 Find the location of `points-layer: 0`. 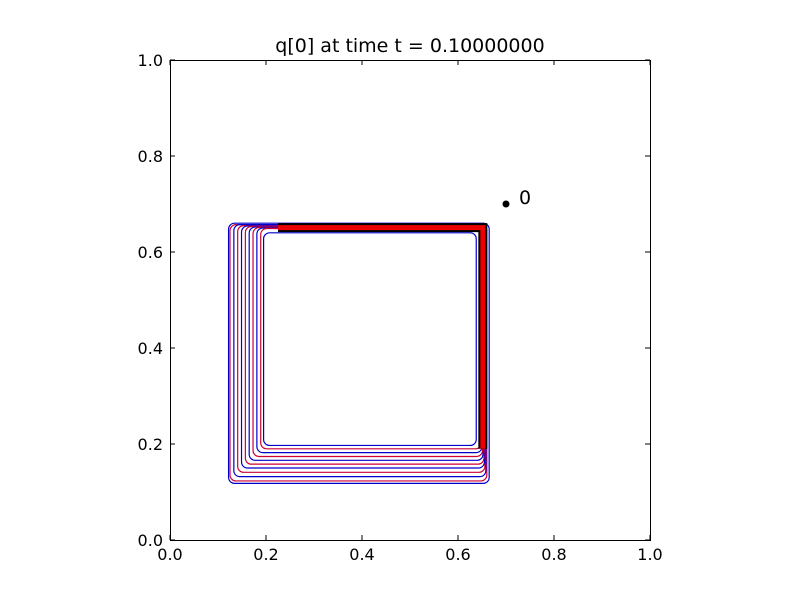

points-layer: 0 is located at coordinates (516, 198).